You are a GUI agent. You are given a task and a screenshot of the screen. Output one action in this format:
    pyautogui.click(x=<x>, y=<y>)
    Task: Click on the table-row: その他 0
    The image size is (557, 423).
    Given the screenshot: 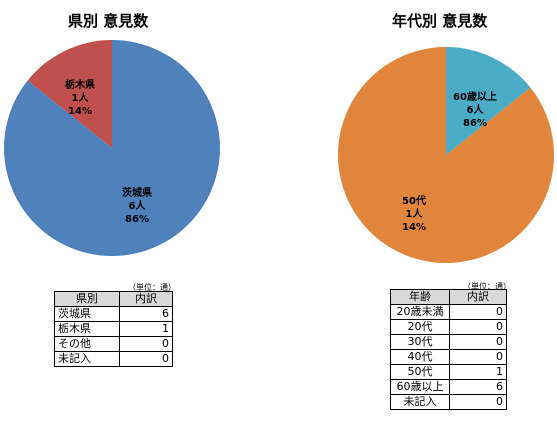 What is the action you would take?
    pyautogui.click(x=113, y=344)
    